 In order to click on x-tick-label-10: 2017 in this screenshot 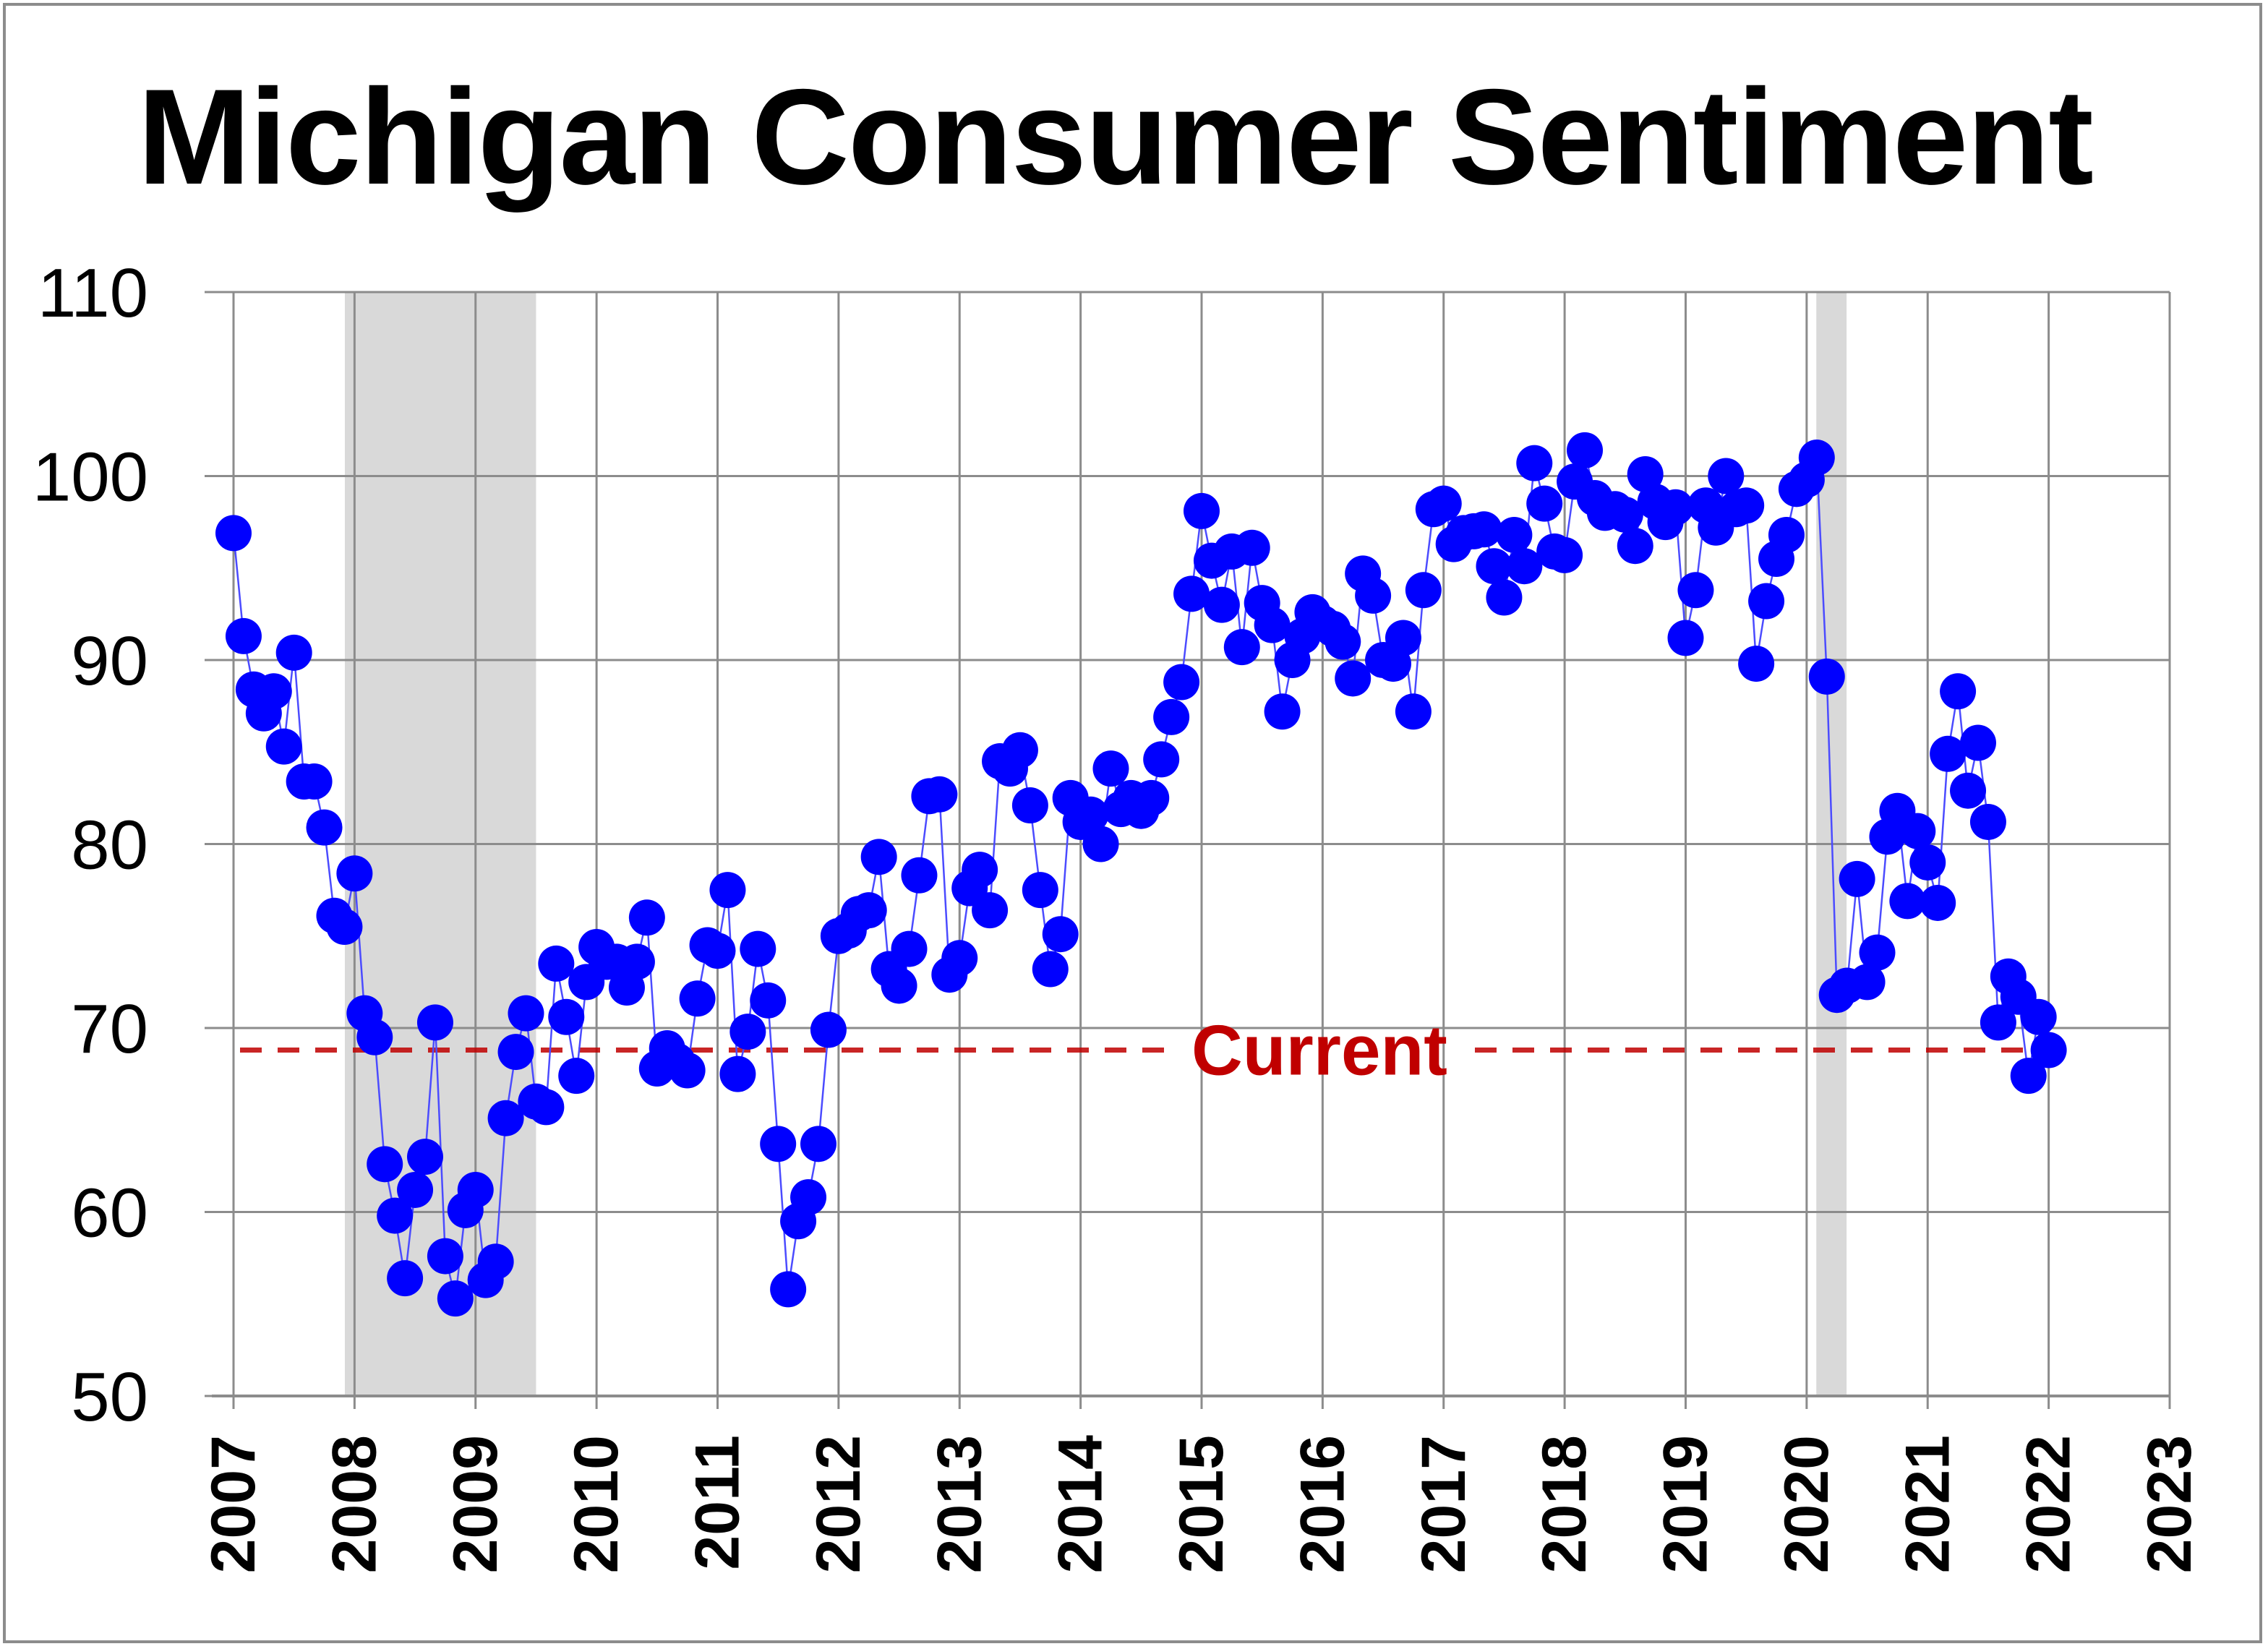, I will do `click(1444, 1504)`.